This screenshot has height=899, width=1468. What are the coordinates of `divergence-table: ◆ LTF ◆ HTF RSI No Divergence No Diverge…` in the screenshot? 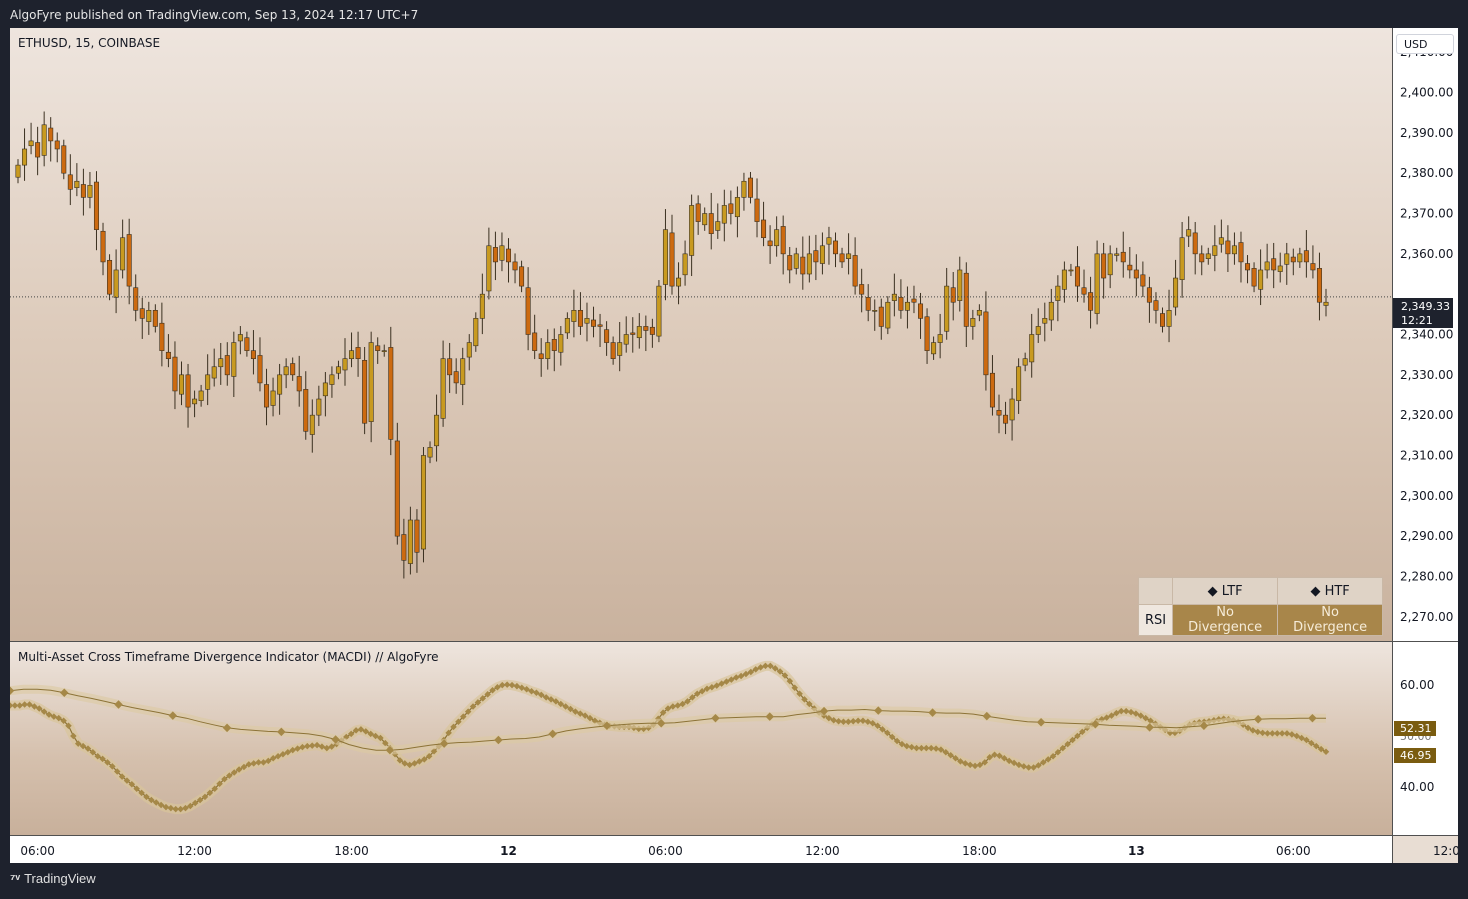 It's located at (1260, 606).